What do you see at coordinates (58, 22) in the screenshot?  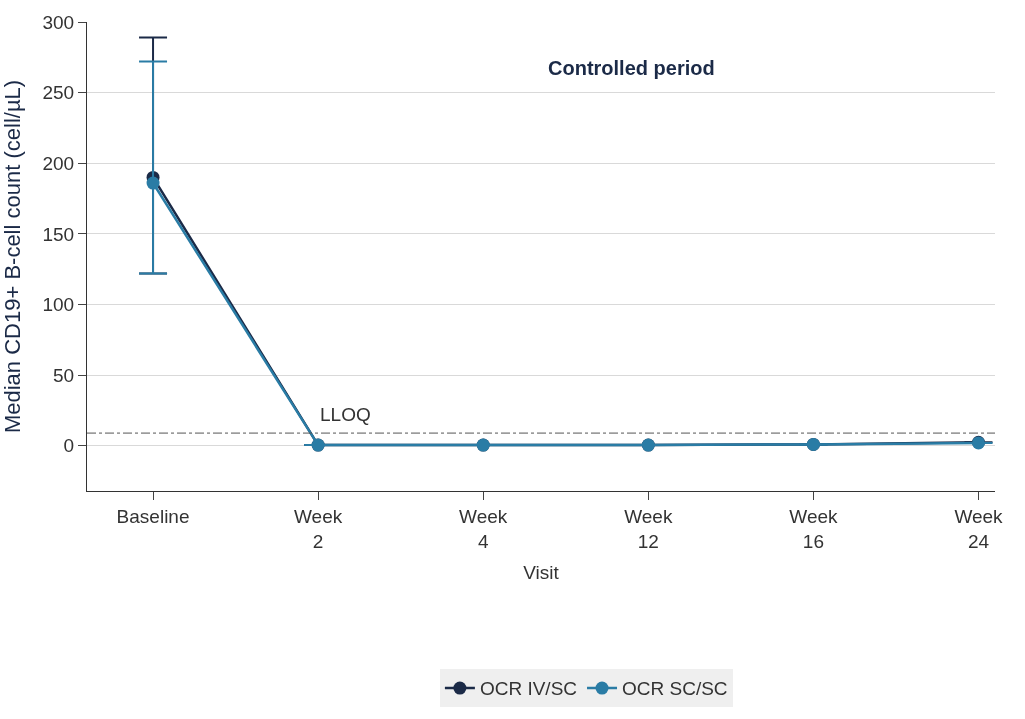 I see `y-tick-label: 300` at bounding box center [58, 22].